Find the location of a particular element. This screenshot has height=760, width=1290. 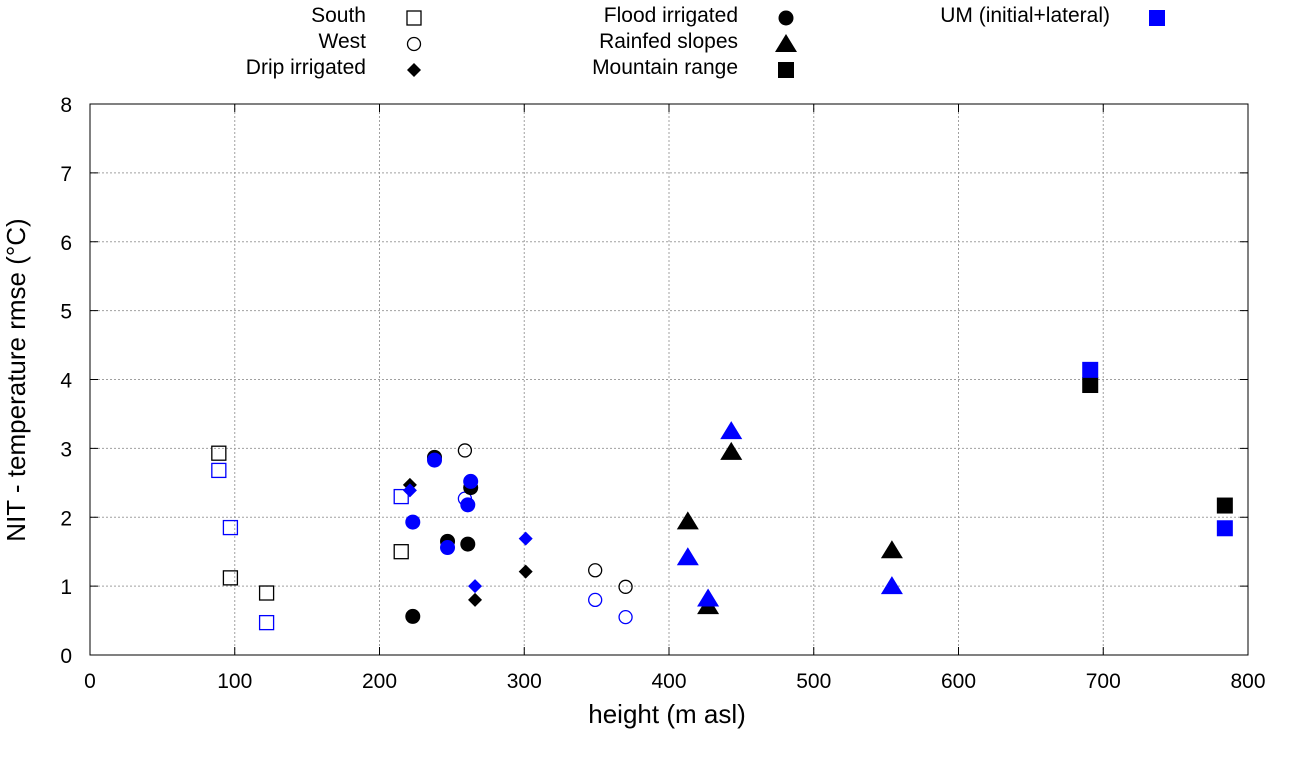

x-tick-label: 300 is located at coordinates (524, 681).